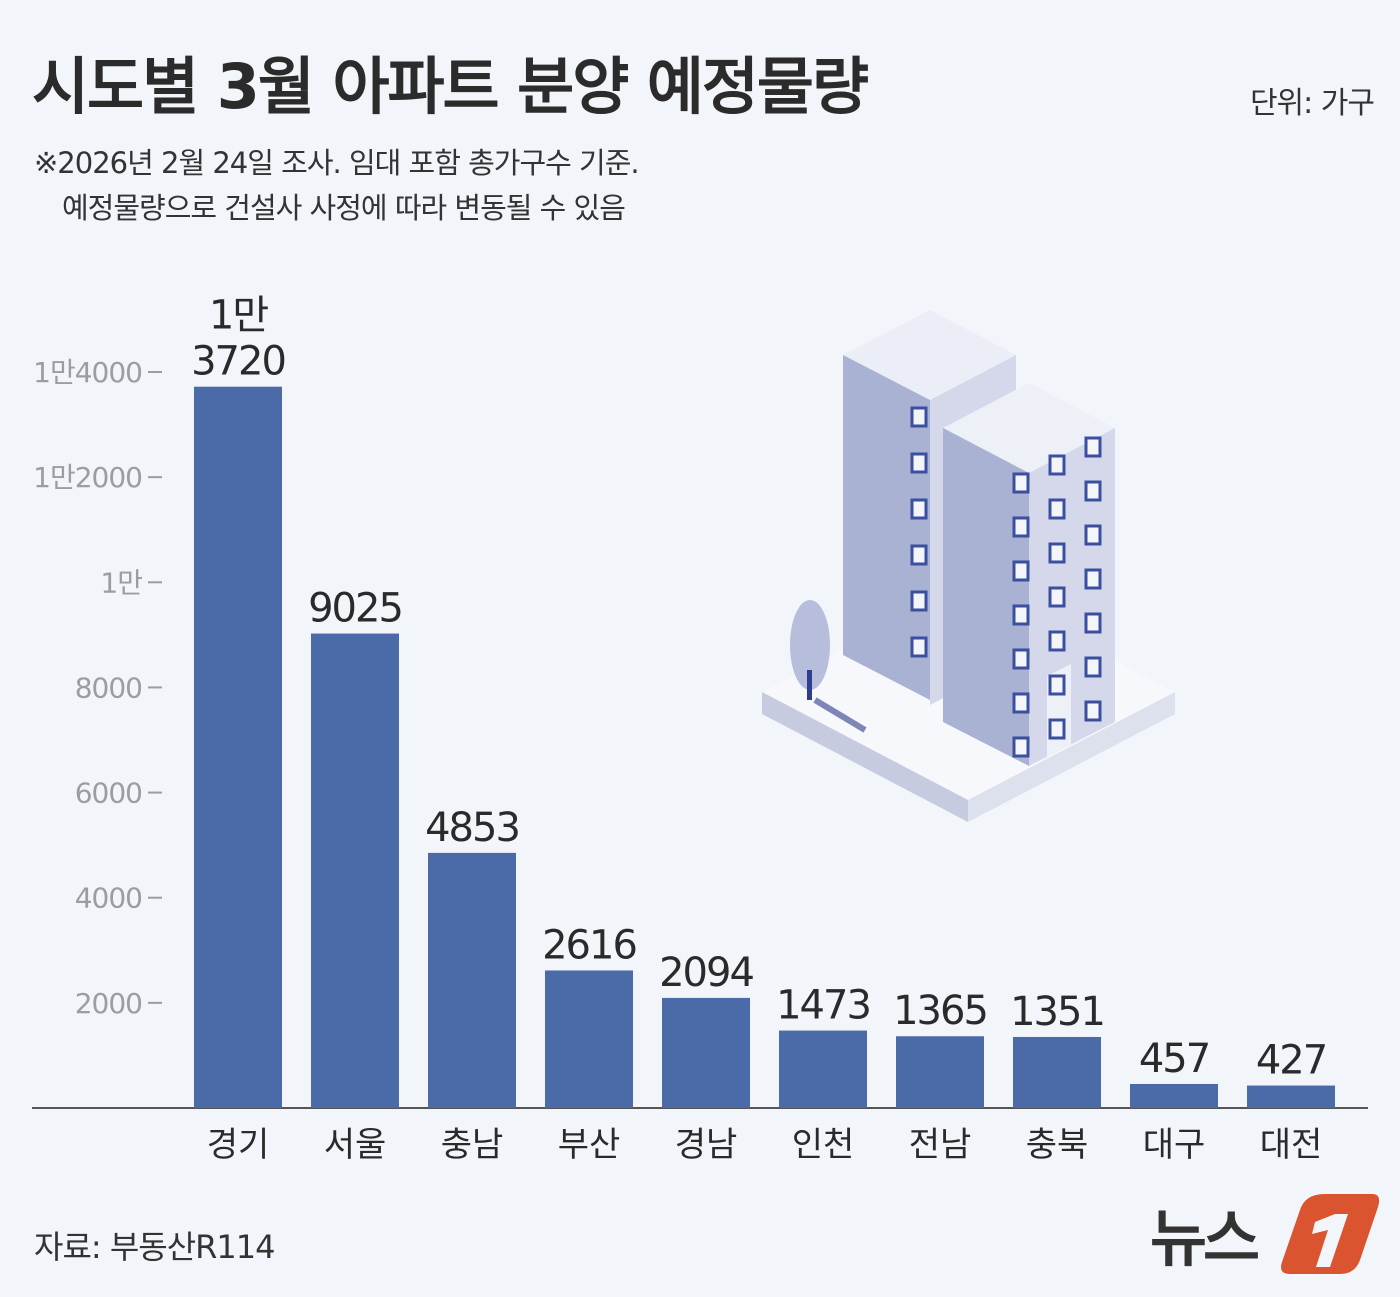 The width and height of the screenshot is (1400, 1297). What do you see at coordinates (589, 1039) in the screenshot?
I see `bar-부산` at bounding box center [589, 1039].